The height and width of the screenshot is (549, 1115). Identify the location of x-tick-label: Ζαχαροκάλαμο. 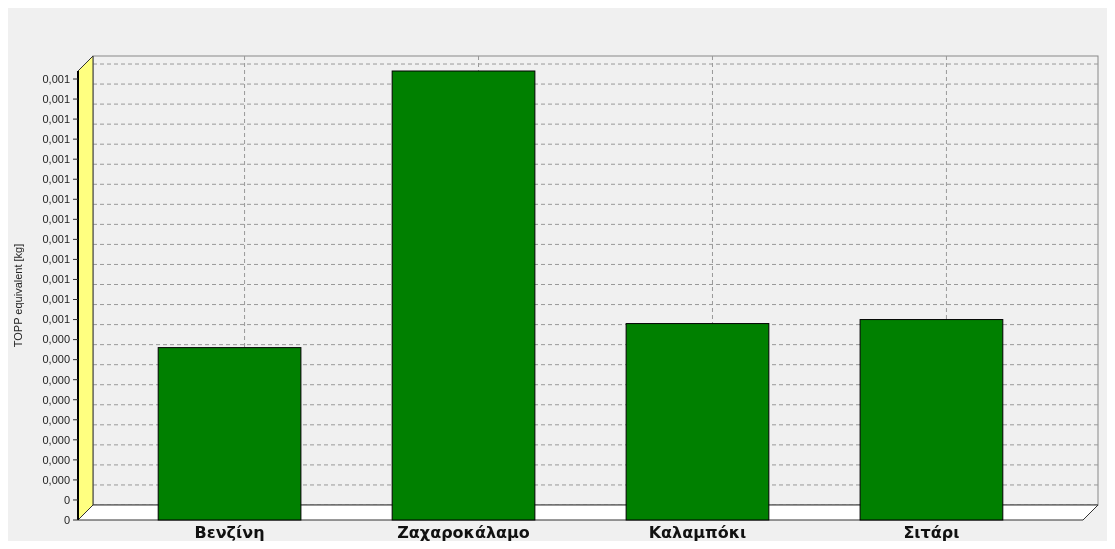
(463, 532).